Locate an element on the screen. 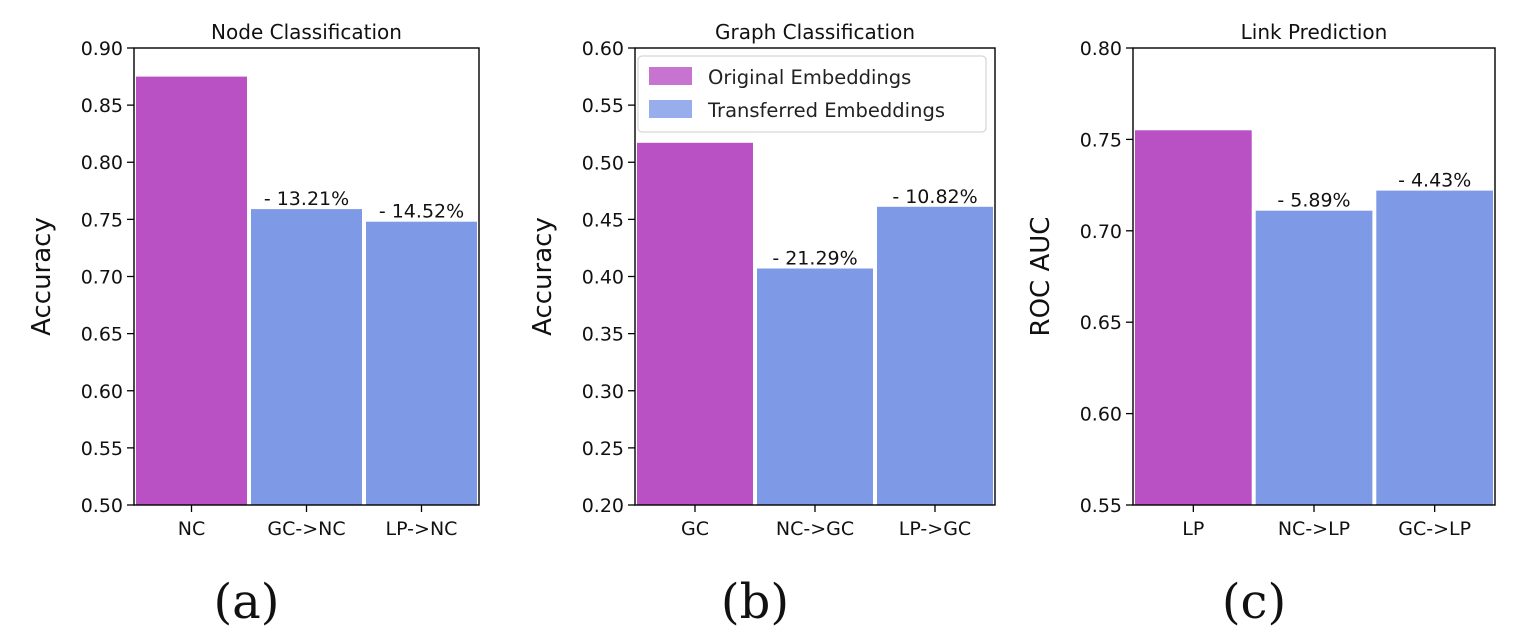 The width and height of the screenshot is (1514, 638). bar-value-label: - 14.52% is located at coordinates (421, 212).